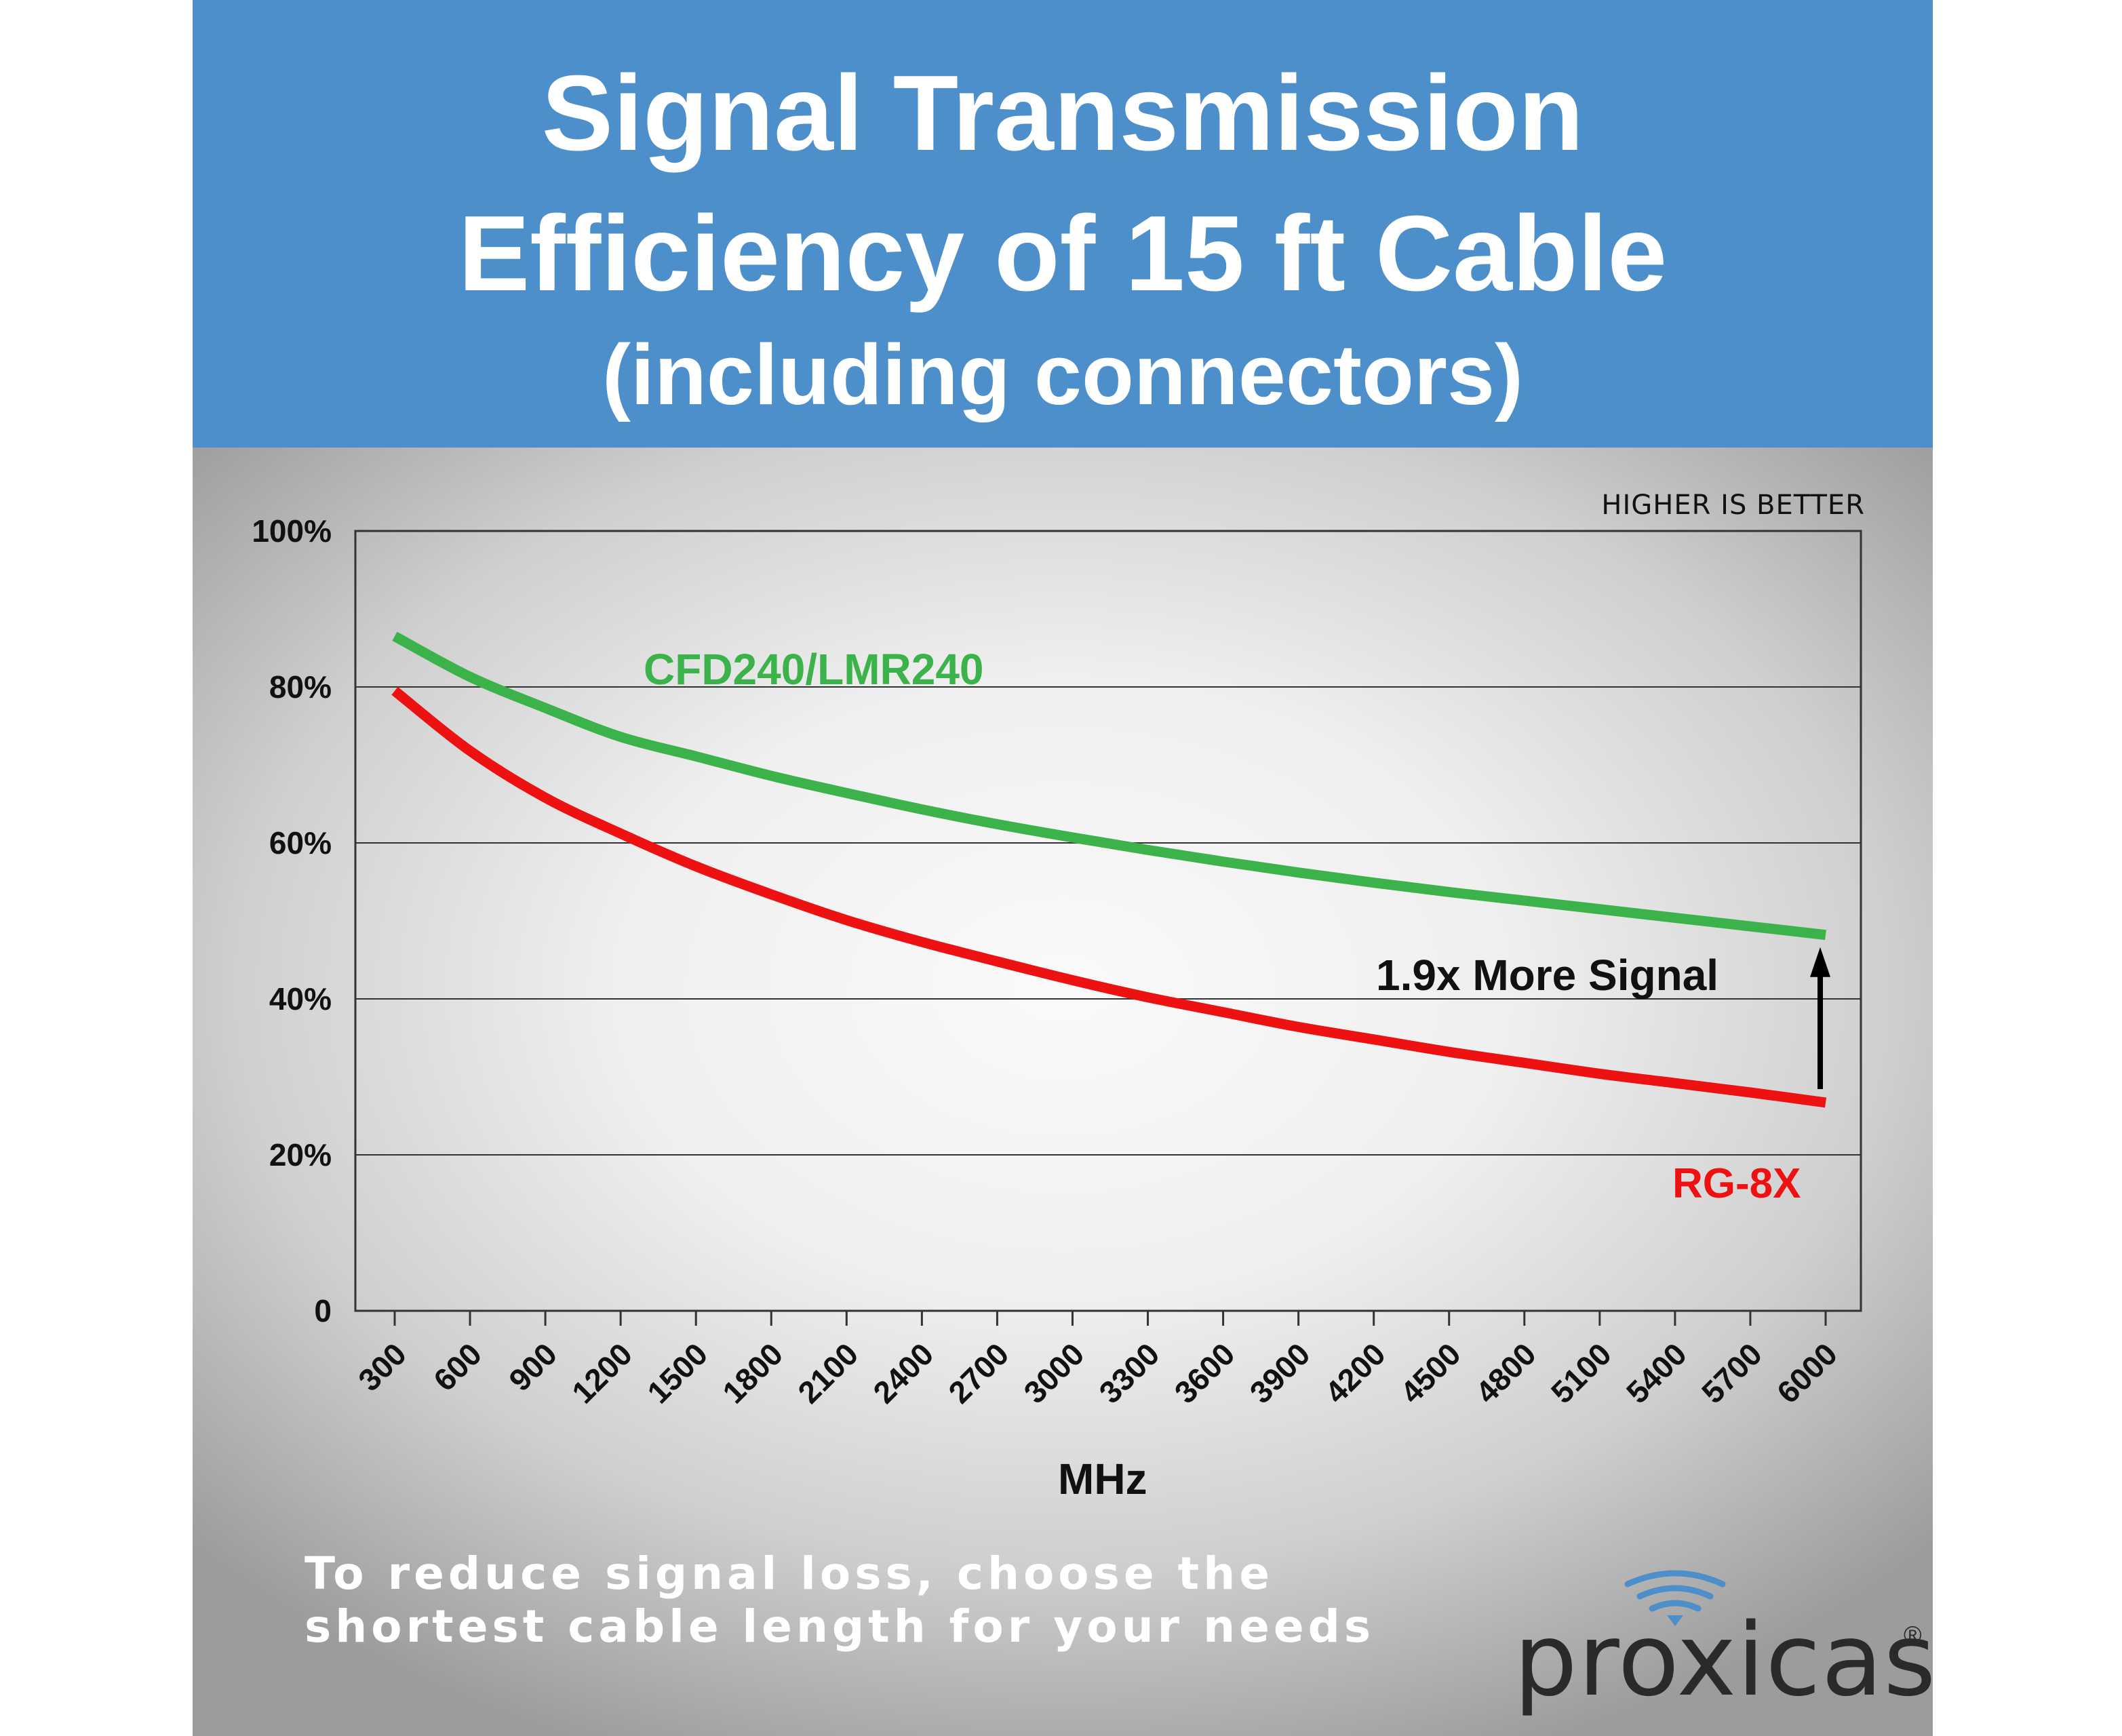 This screenshot has height=1736, width=2122. Describe the element at coordinates (1807, 1373) in the screenshot. I see `x-tick-label: 6000` at that location.